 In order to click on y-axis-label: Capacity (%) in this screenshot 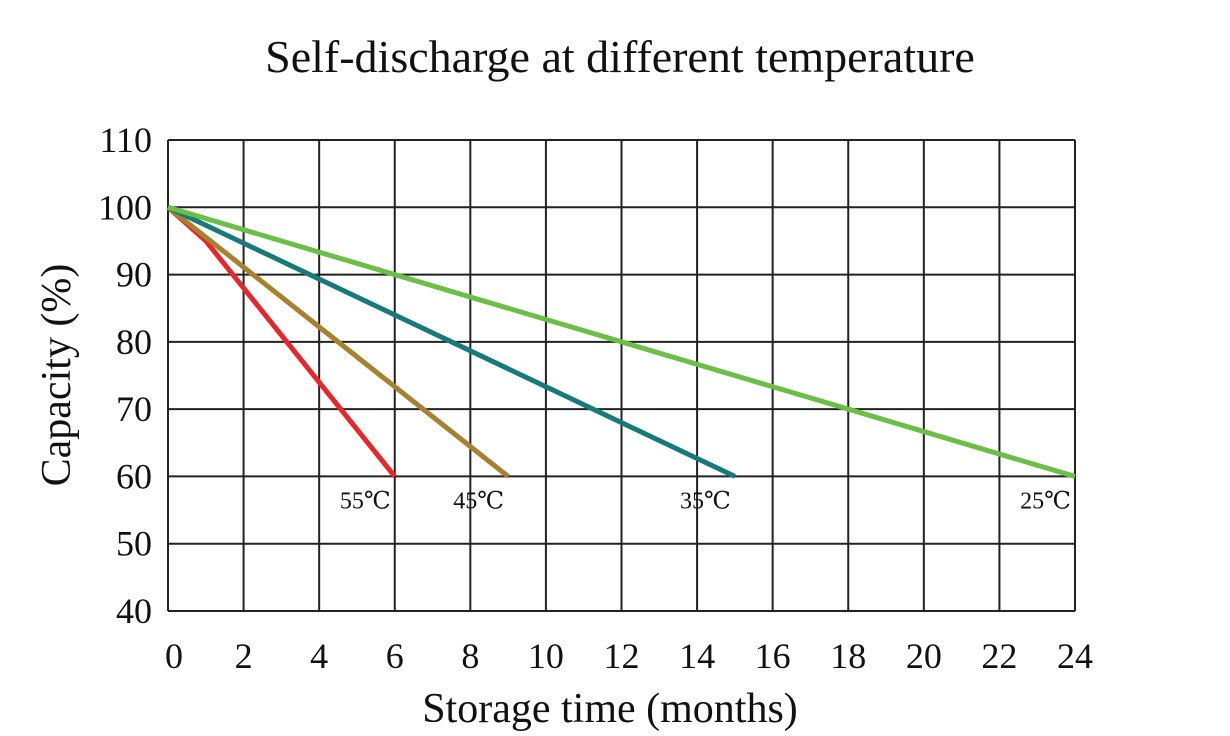, I will do `click(57, 375)`.